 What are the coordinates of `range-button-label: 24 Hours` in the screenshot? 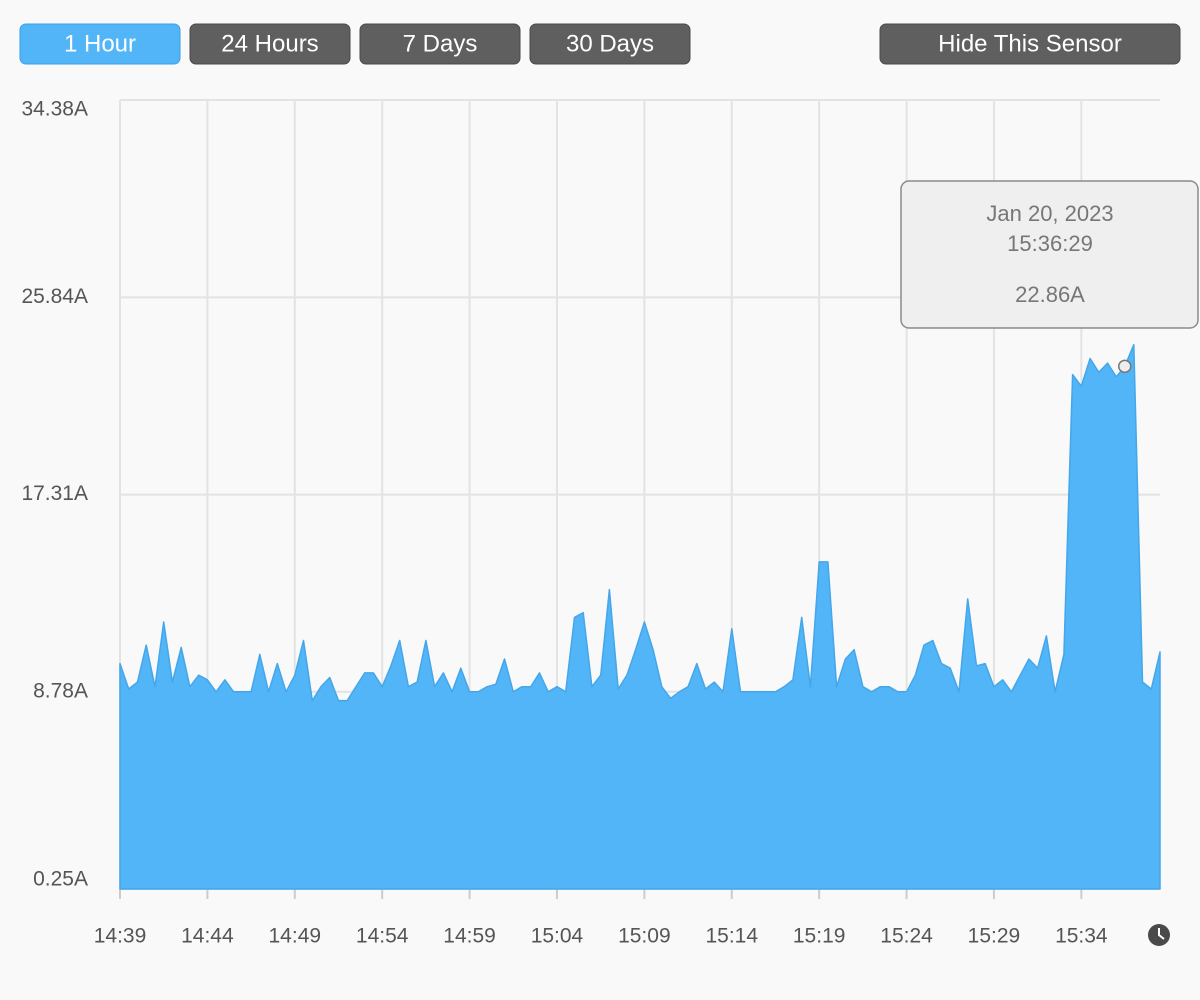 It's located at (269, 43).